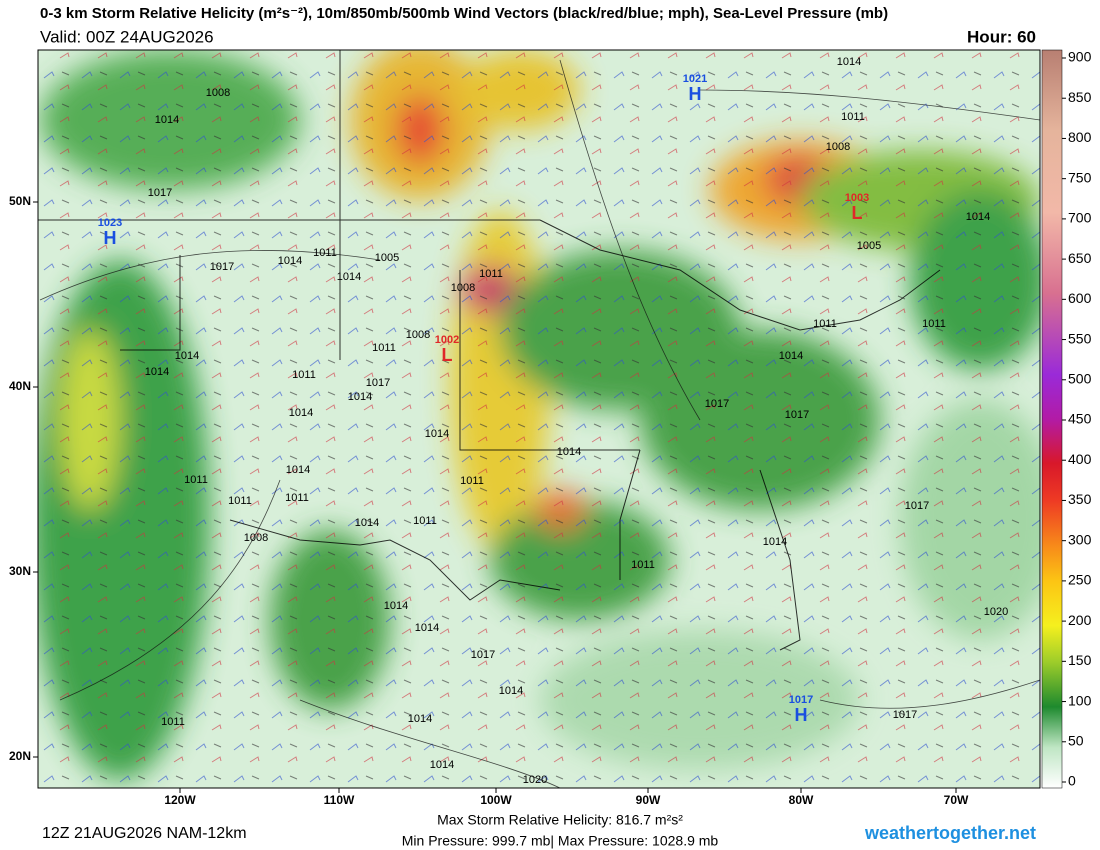  What do you see at coordinates (20, 571) in the screenshot?
I see `lat-label: 30N` at bounding box center [20, 571].